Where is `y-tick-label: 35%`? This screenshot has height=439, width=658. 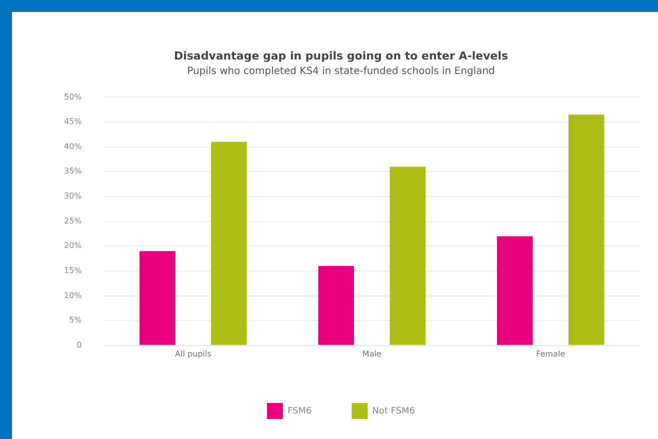
y-tick-label: 35% is located at coordinates (73, 171).